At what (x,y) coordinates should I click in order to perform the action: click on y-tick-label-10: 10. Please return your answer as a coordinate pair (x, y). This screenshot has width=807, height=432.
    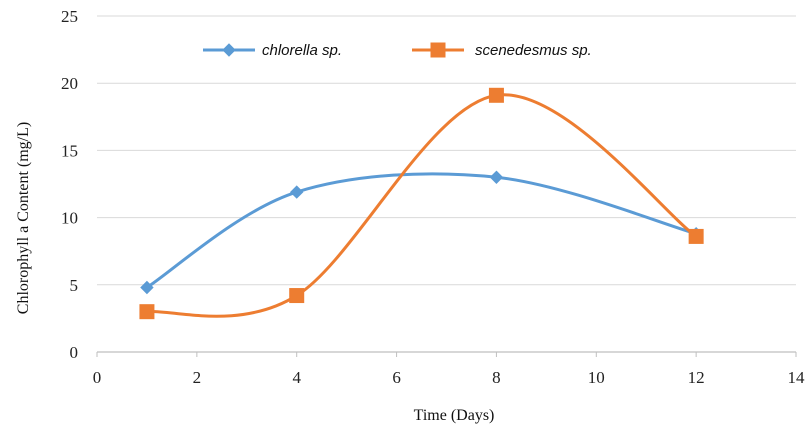
    Looking at the image, I should click on (69, 218).